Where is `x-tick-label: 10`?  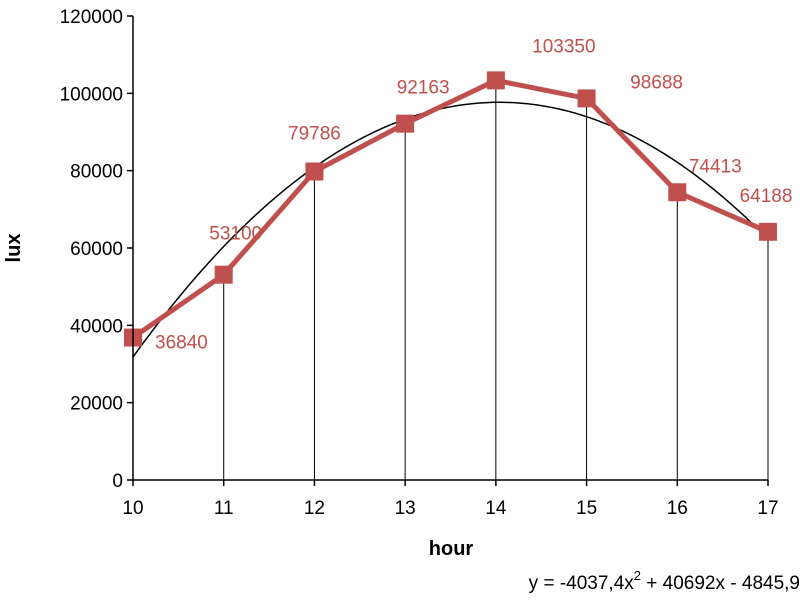
x-tick-label: 10 is located at coordinates (132, 508).